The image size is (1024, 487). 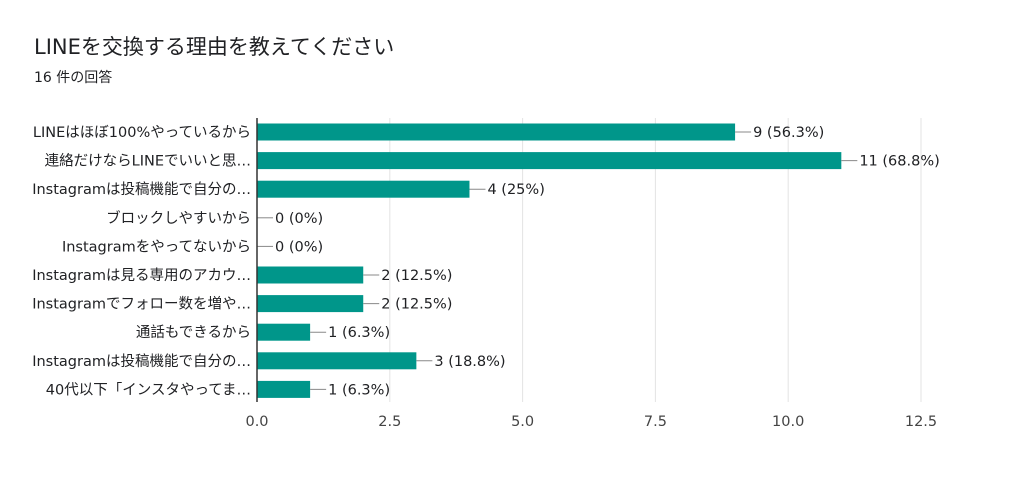 What do you see at coordinates (522, 422) in the screenshot?
I see `x-tick-label: 5.0` at bounding box center [522, 422].